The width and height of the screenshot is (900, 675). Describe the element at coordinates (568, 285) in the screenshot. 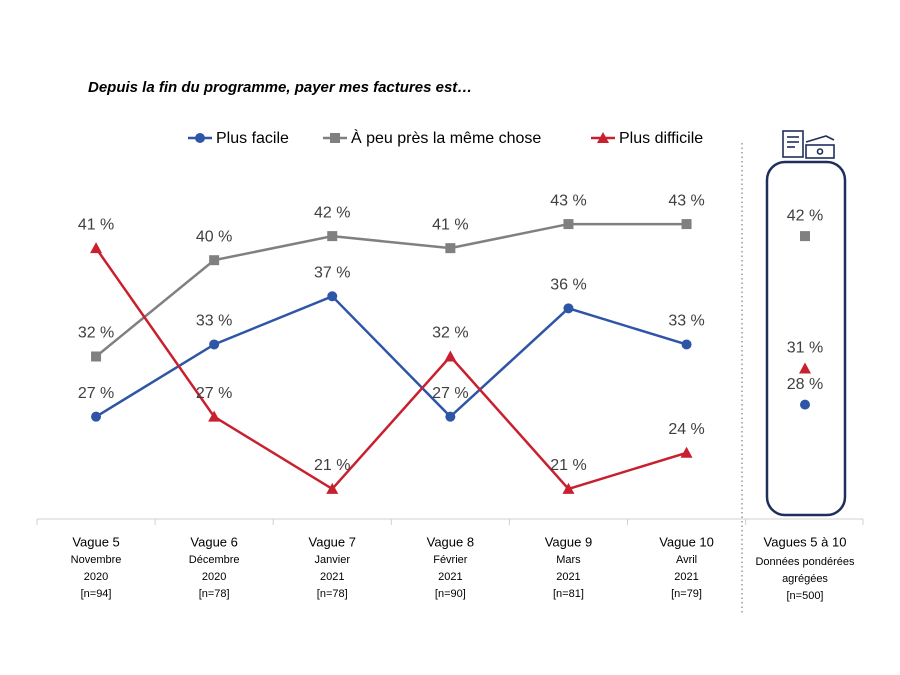

I see `value-label: 36 %` at that location.